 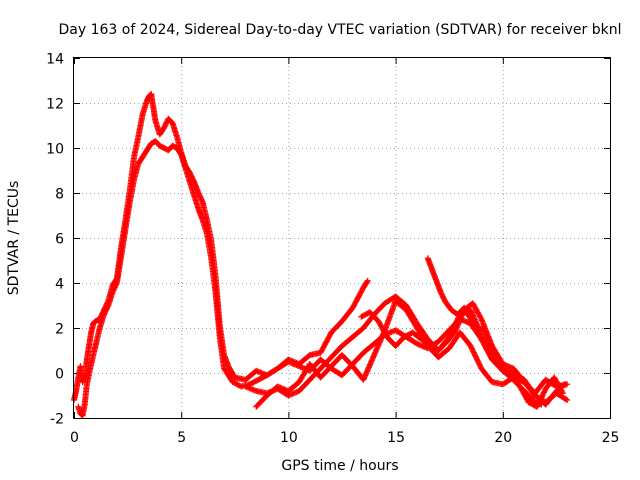 What do you see at coordinates (339, 466) in the screenshot?
I see `x-axis-label: GPS time / hours` at bounding box center [339, 466].